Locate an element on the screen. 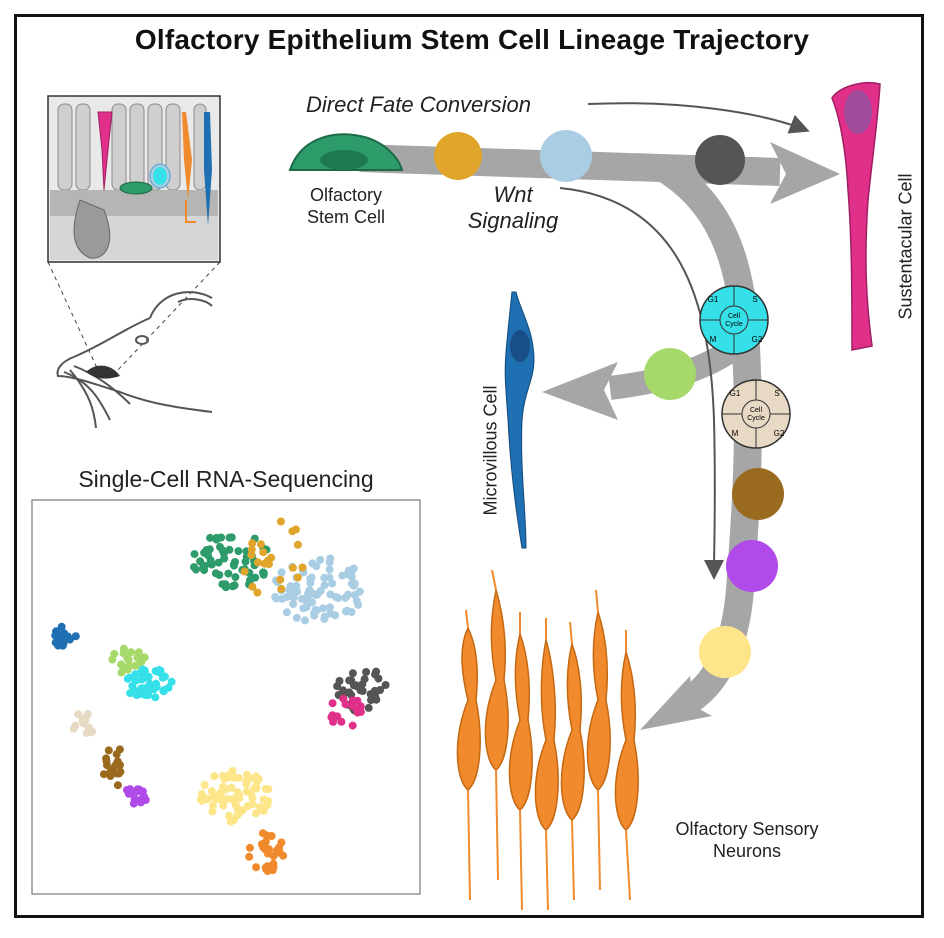 The image size is (944, 938). olfactory-stem-cell is located at coordinates (346, 152).